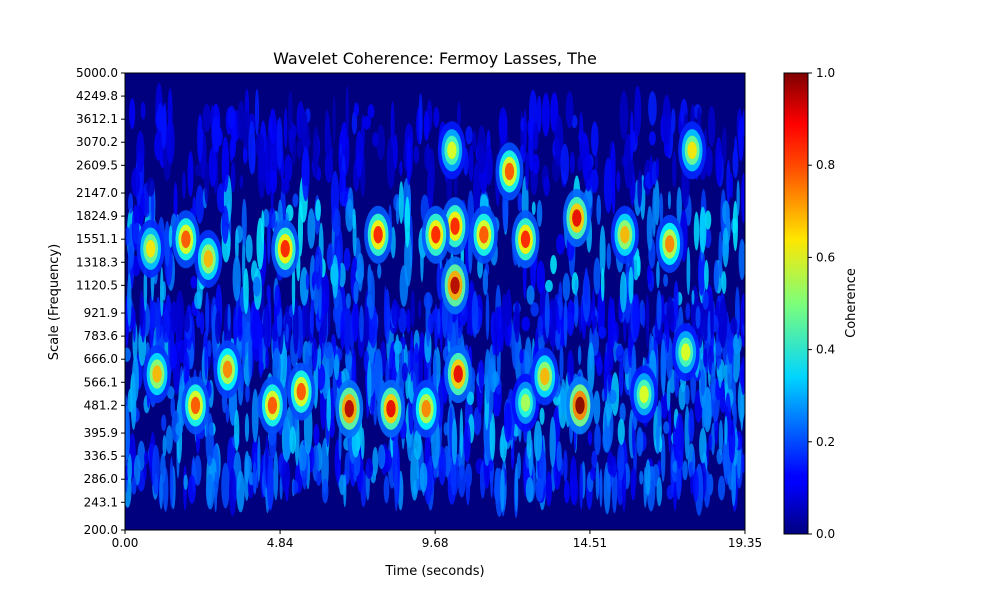 This screenshot has height=600, width=1000. I want to click on y-tick-label: 5000.0, so click(97, 73).